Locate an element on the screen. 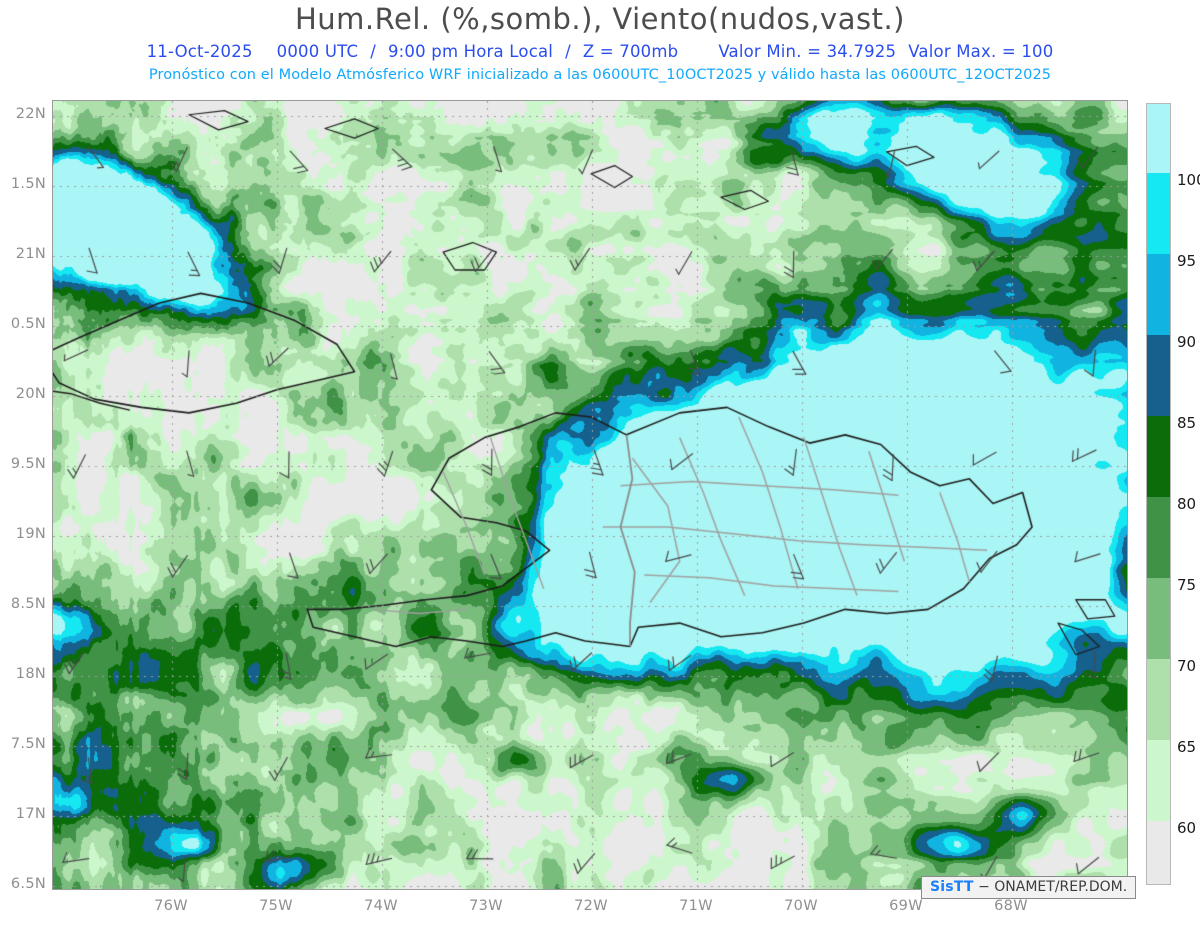 Image resolution: width=1200 pixels, height=927 pixels. x-axis-tick-label: 76W is located at coordinates (171, 906).